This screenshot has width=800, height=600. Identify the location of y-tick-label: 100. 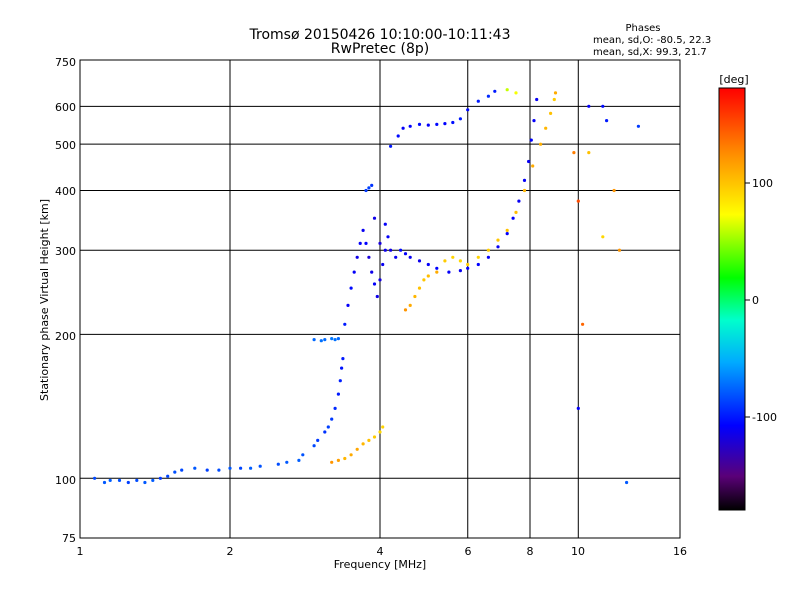
(65, 480).